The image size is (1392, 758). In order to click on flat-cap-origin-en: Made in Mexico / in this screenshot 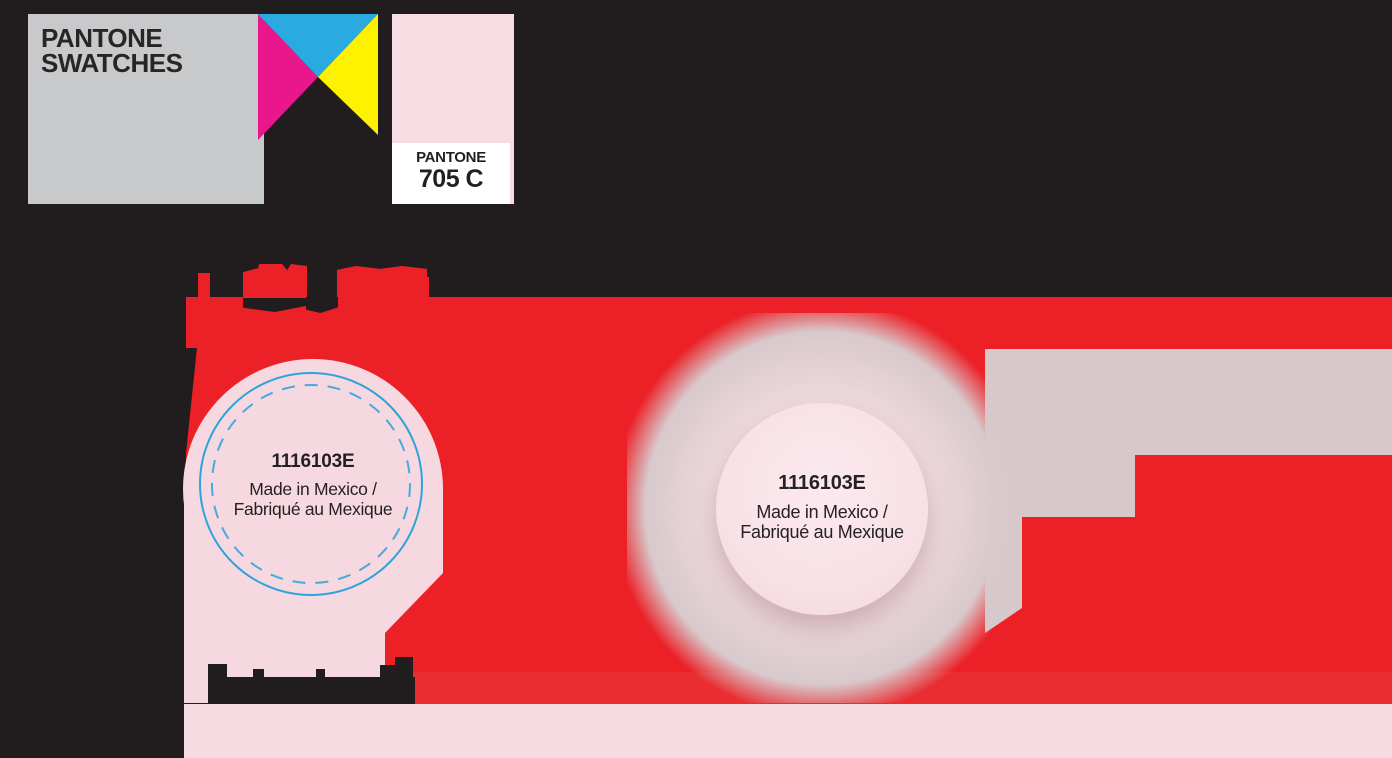, I will do `click(313, 489)`.